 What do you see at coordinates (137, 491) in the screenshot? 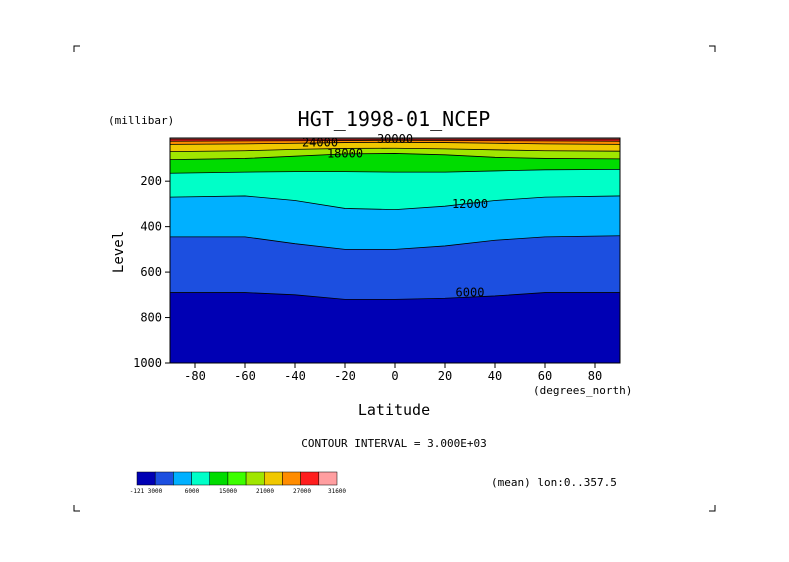
I see `colorbar-label: -121` at bounding box center [137, 491].